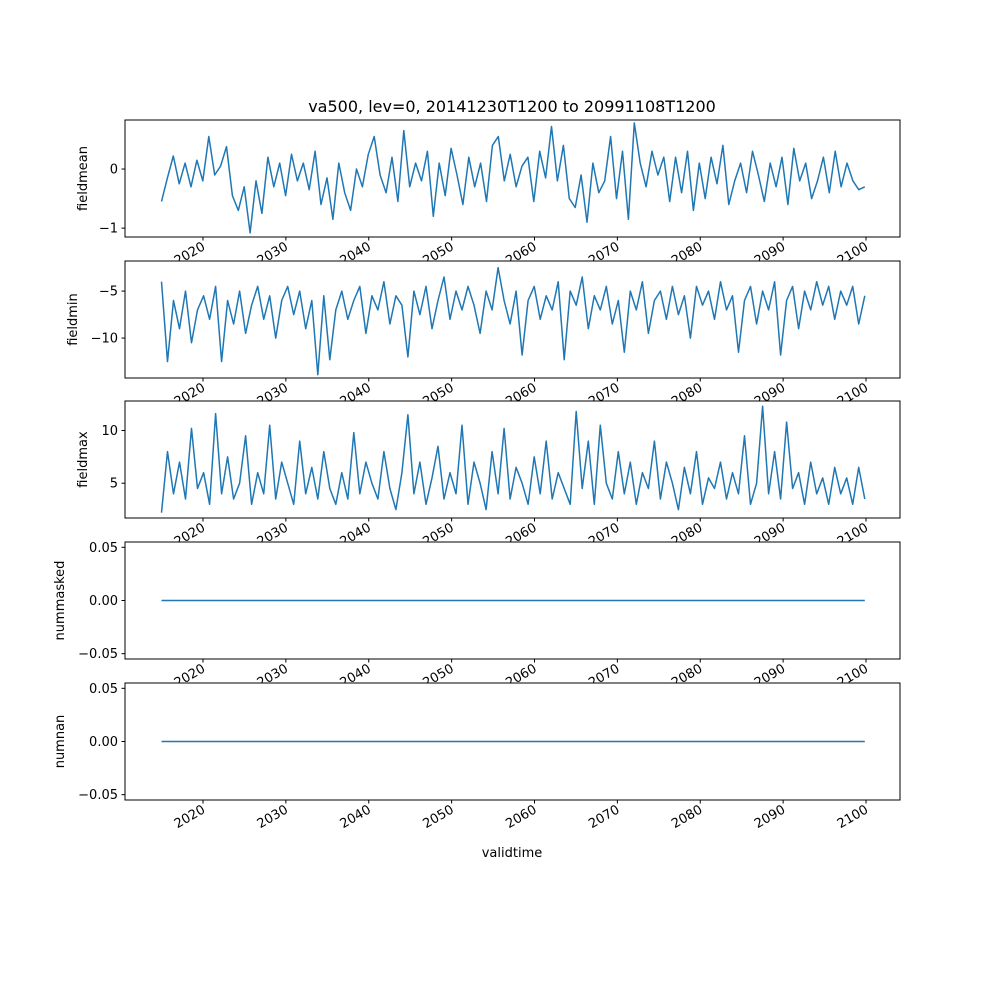 The image size is (1000, 1000). What do you see at coordinates (73, 319) in the screenshot?
I see `y-axis-label: fieldmin` at bounding box center [73, 319].